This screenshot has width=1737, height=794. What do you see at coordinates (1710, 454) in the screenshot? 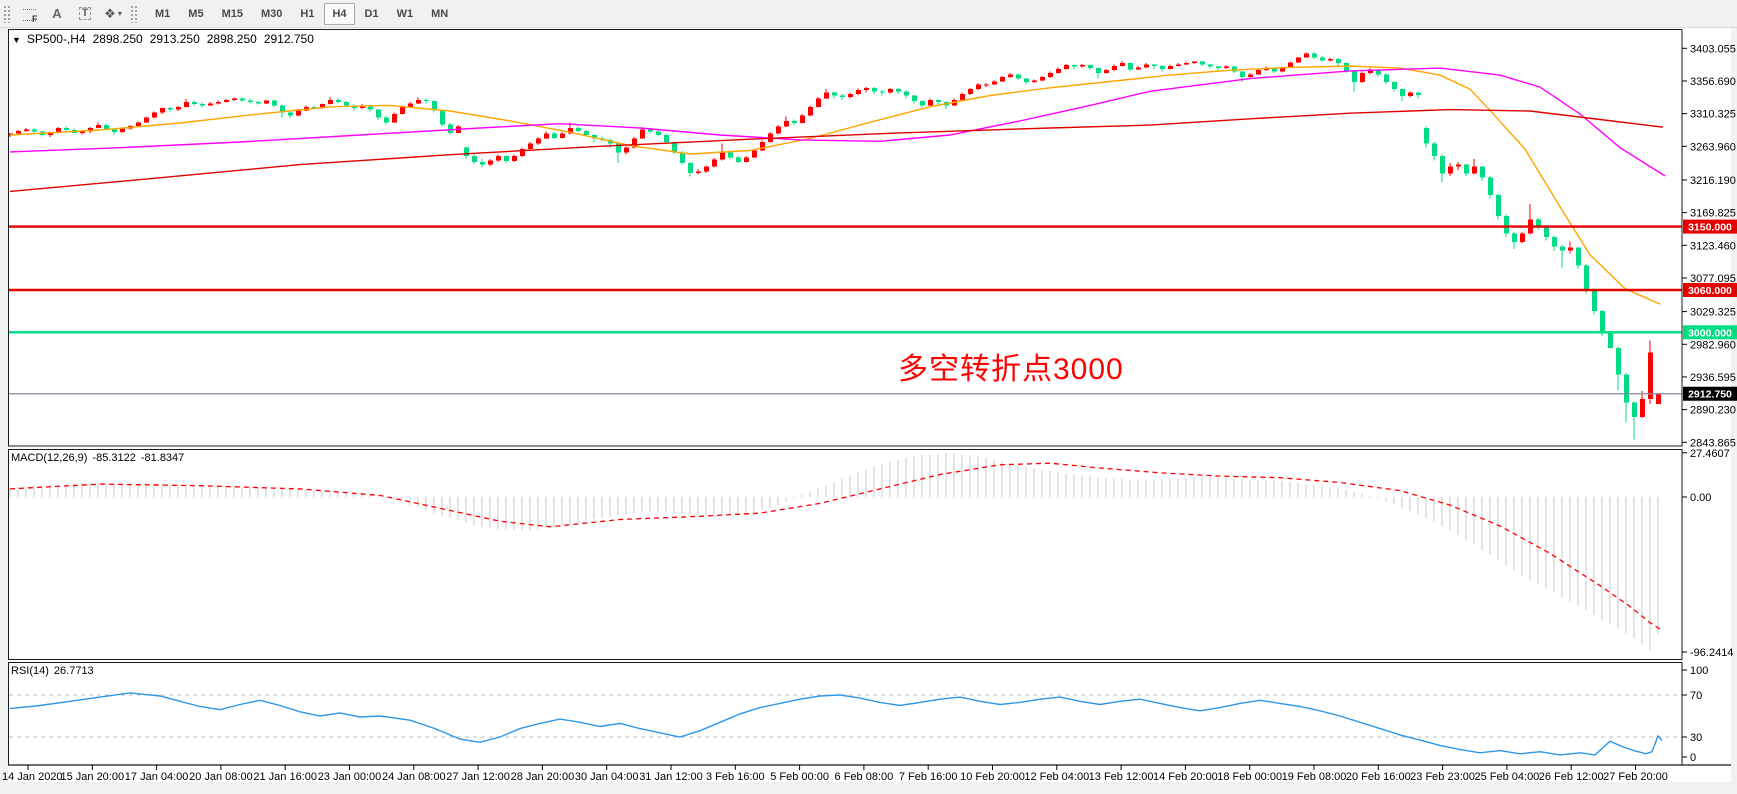
I see `svg-text: 27.4607` at bounding box center [1710, 454].